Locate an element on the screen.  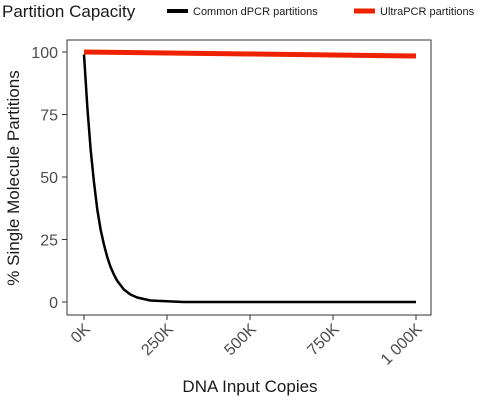
y-tick-label: 0 is located at coordinates (53, 303).